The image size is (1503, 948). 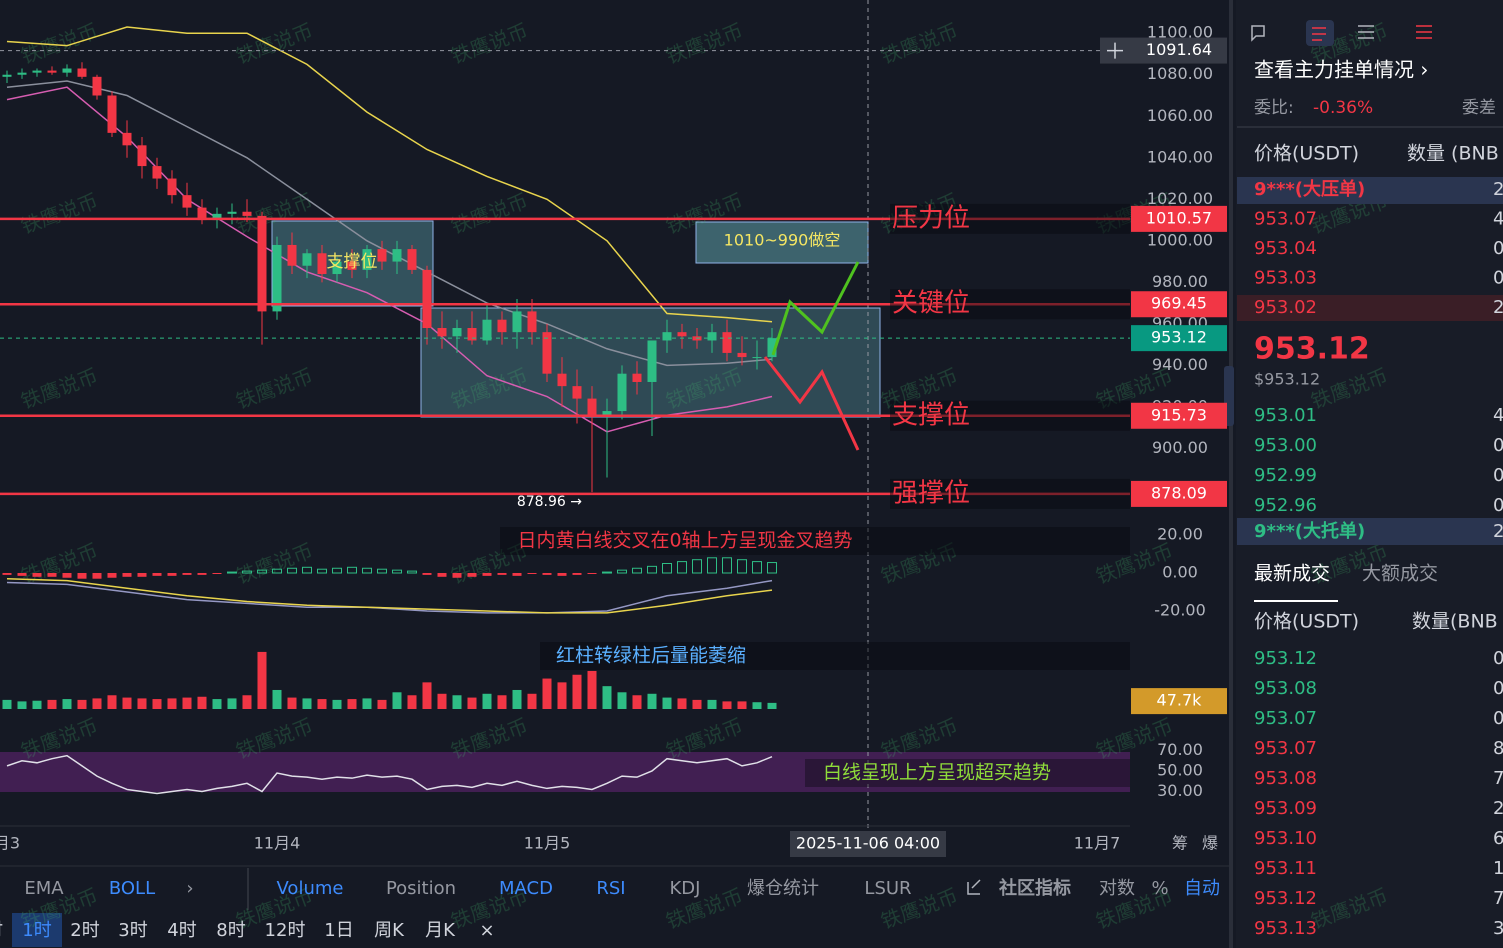 What do you see at coordinates (84, 930) in the screenshot?
I see `interval: 2时` at bounding box center [84, 930].